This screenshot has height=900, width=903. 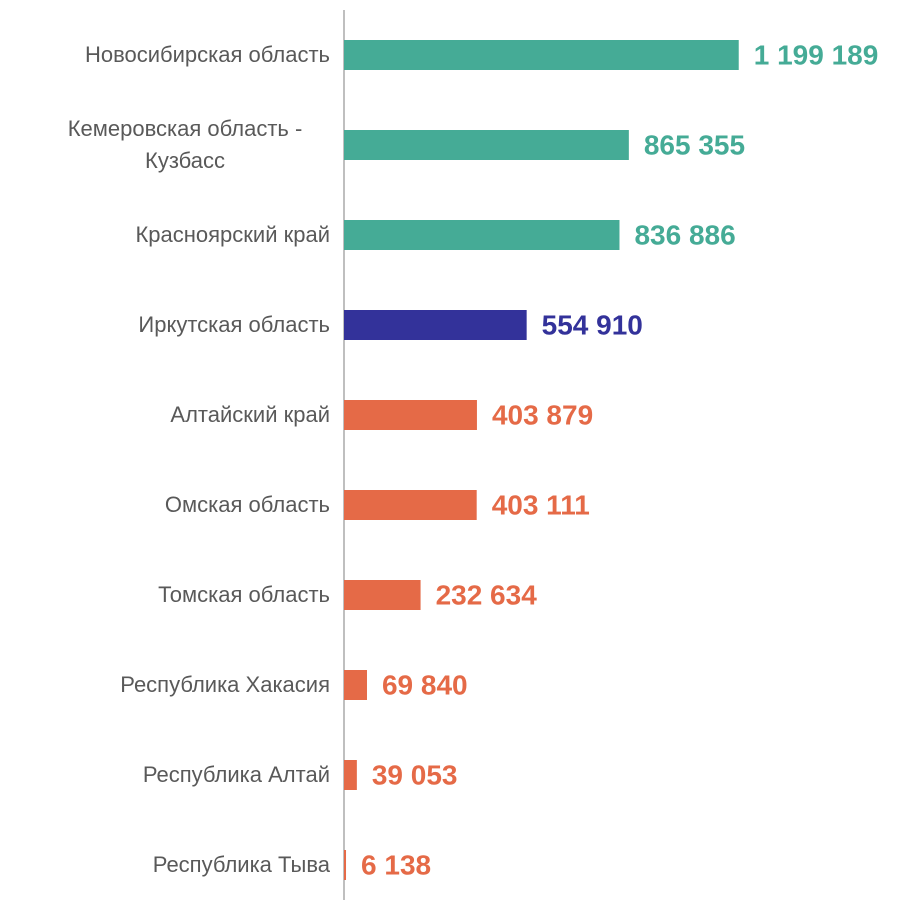 What do you see at coordinates (244, 594) in the screenshot?
I see `category-label: Томская область` at bounding box center [244, 594].